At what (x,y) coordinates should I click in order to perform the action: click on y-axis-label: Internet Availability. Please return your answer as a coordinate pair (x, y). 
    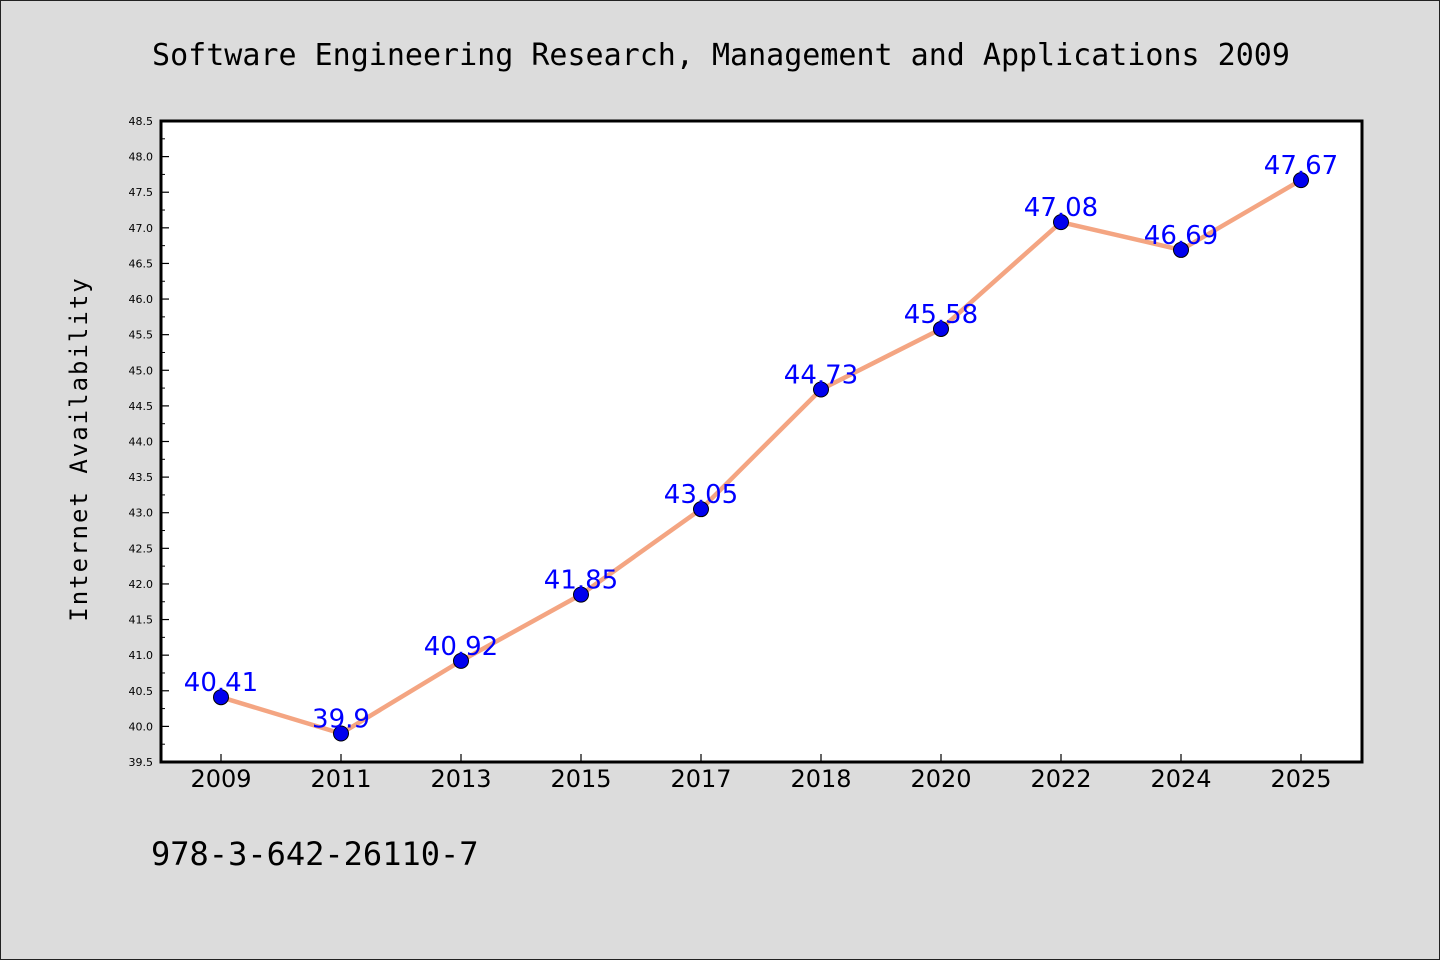
    Looking at the image, I should click on (79, 448).